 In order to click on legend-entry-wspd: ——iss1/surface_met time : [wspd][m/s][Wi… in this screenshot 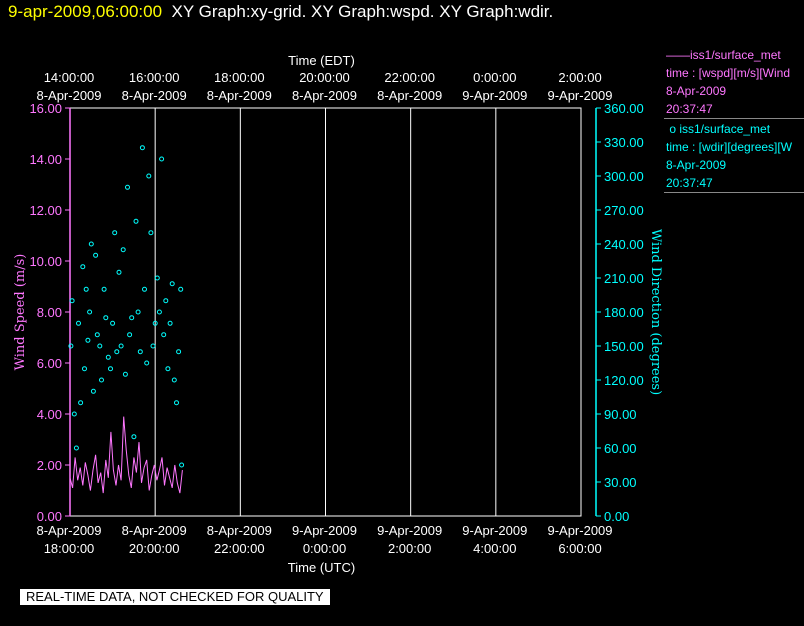, I will do `click(735, 82)`.